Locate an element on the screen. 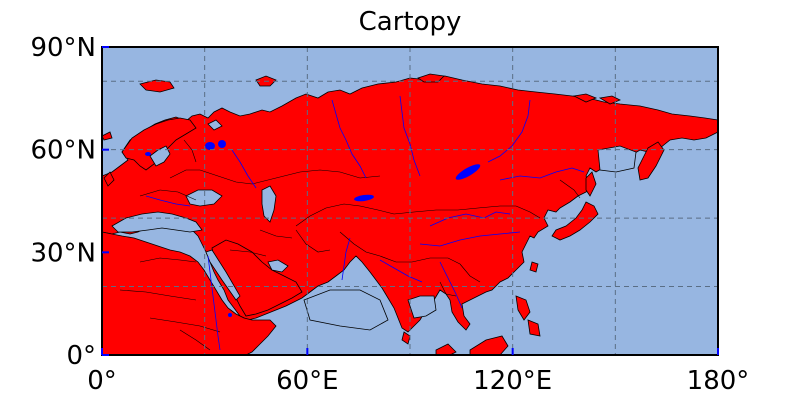 This screenshot has width=800, height=400. taiwan-landmass is located at coordinates (534, 267).